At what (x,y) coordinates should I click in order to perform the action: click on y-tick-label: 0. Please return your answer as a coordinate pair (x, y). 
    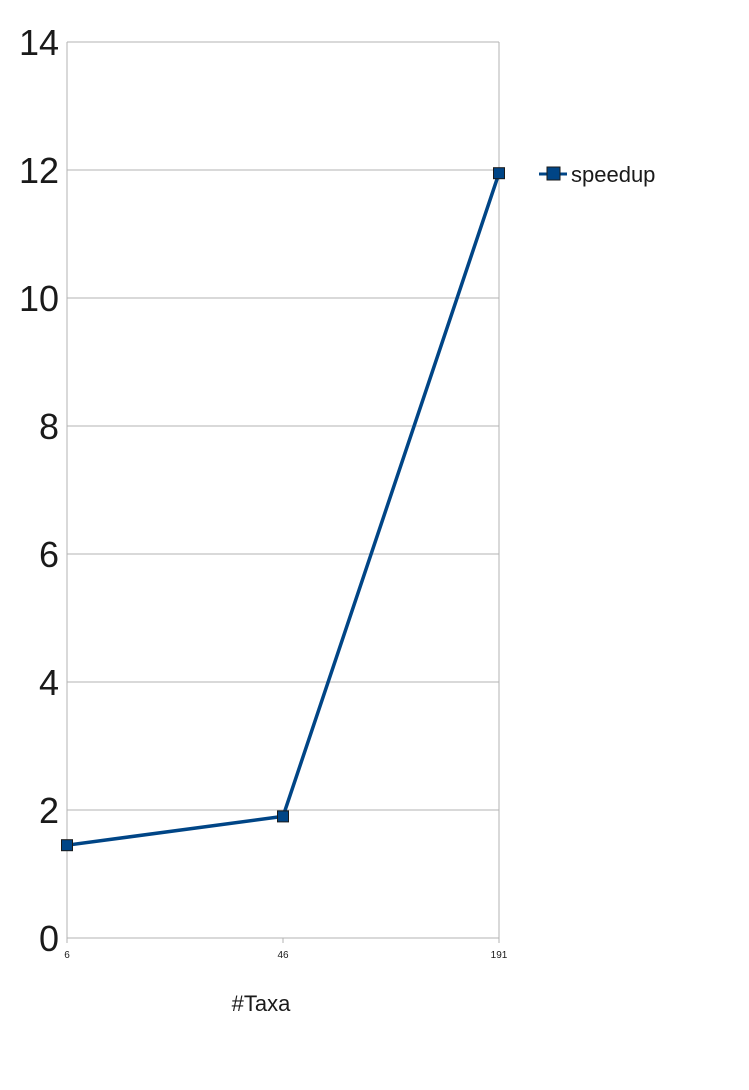
    Looking at the image, I should click on (49, 938).